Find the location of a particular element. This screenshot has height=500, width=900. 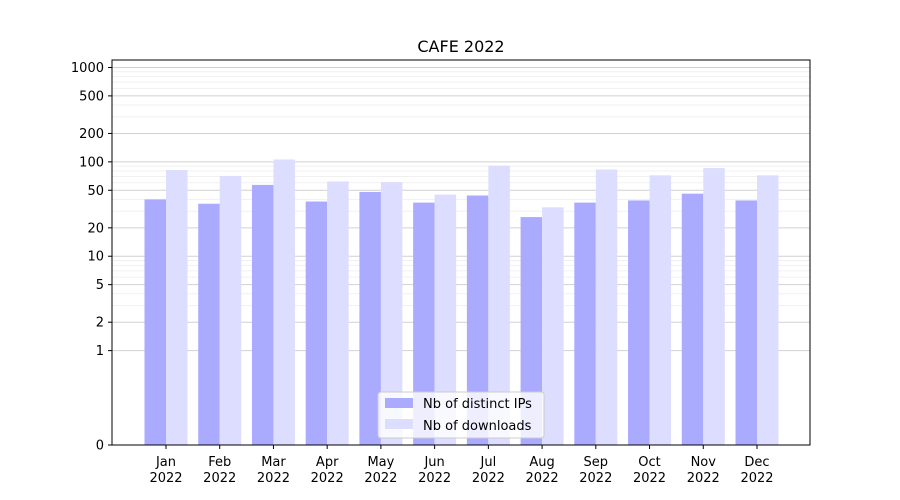

y-tick-label: 1000 is located at coordinates (87, 68).